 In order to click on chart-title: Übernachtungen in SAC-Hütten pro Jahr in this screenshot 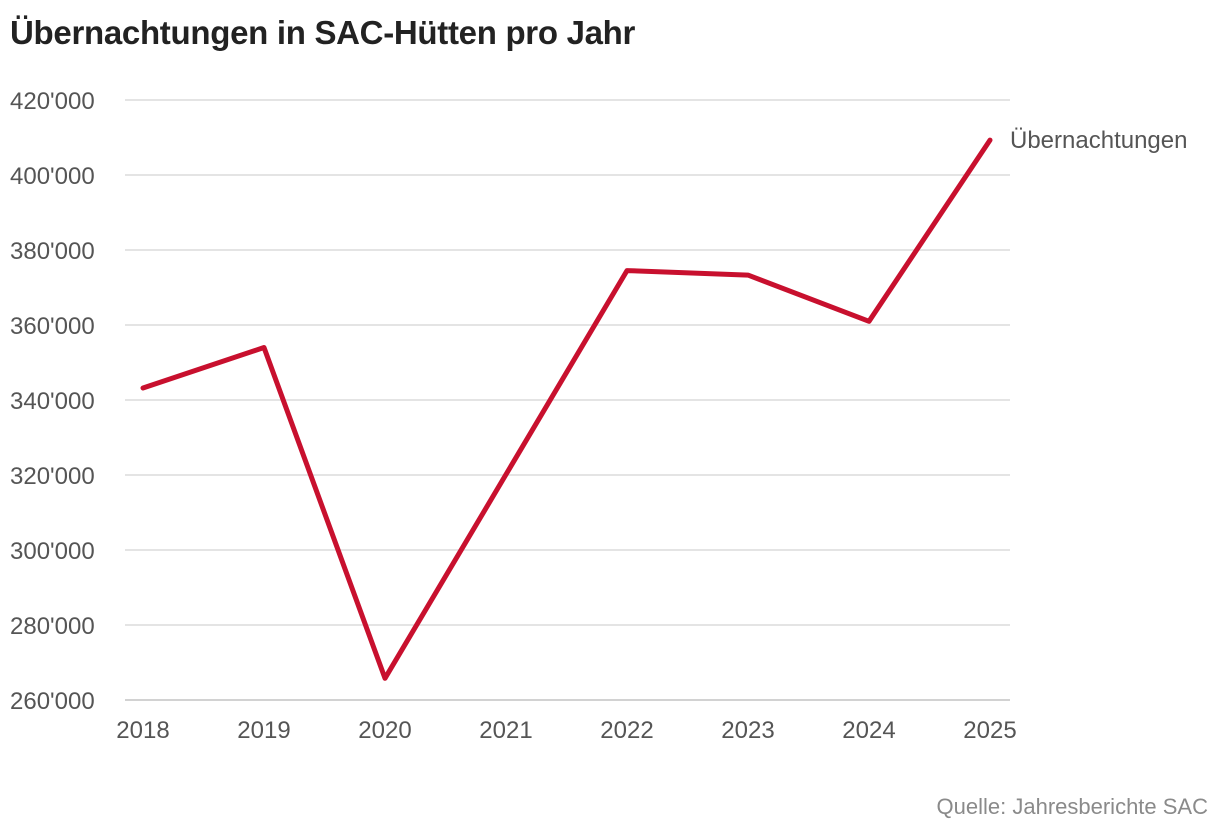, I will do `click(323, 32)`.